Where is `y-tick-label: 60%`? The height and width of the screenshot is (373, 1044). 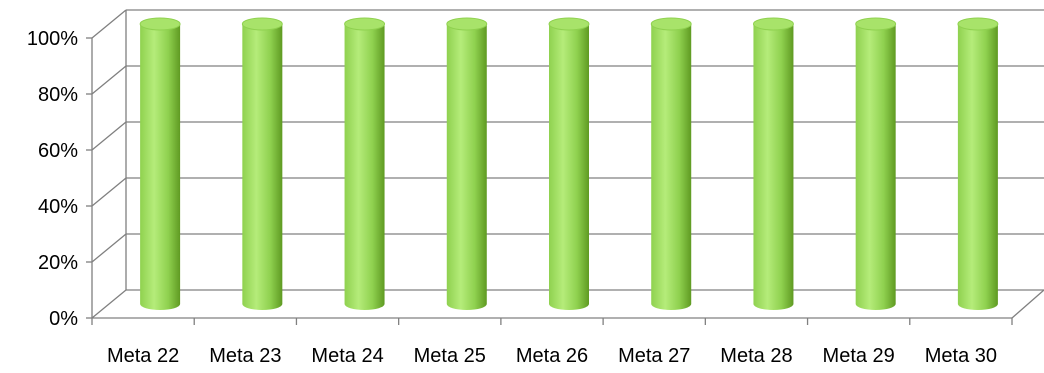
y-tick-label: 60% is located at coordinates (58, 151).